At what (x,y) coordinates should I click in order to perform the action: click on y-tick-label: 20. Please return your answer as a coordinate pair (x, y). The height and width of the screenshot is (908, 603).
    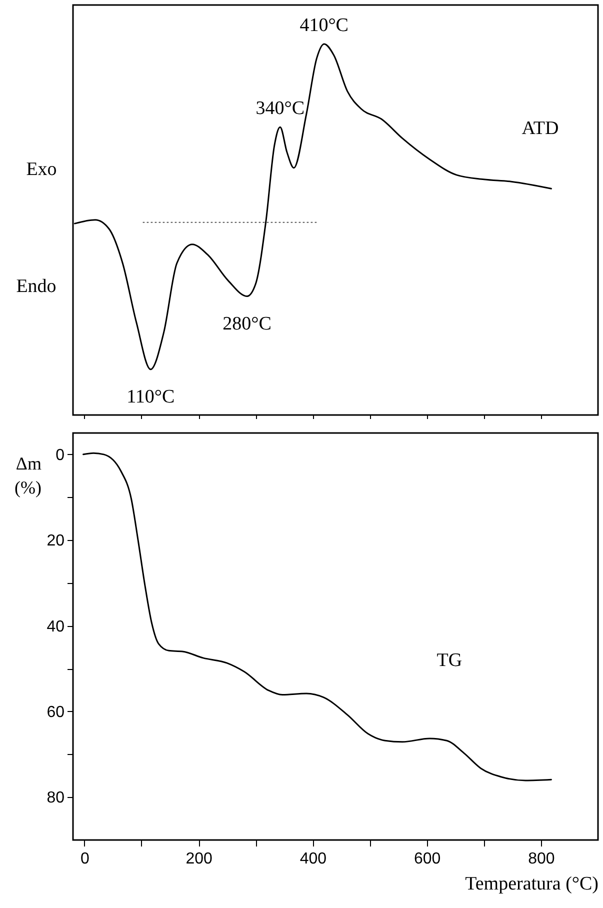
    Looking at the image, I should click on (55, 541).